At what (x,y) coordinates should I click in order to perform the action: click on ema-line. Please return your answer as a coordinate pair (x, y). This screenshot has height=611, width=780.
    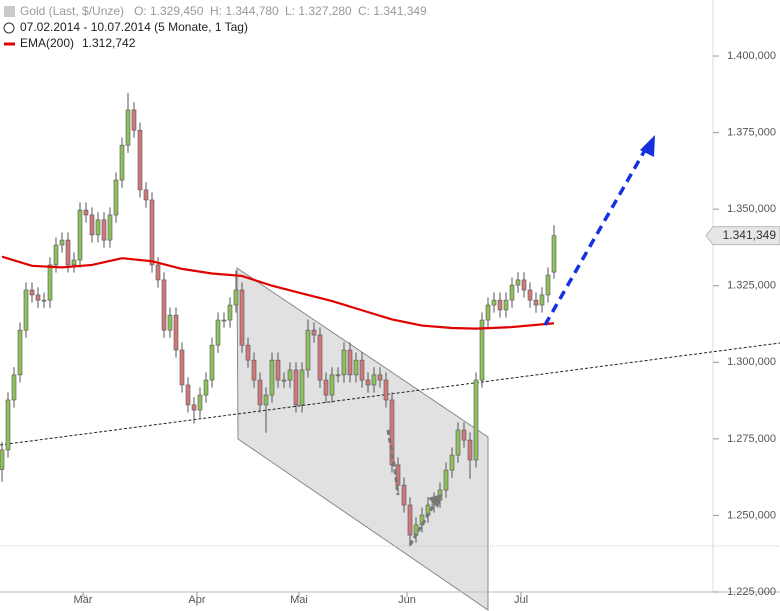
    Looking at the image, I should click on (278, 292).